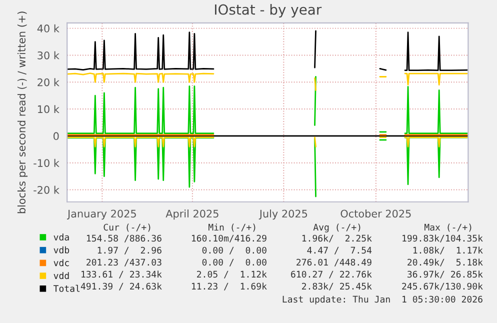 Image resolution: width=497 pixels, height=323 pixels. I want to click on y-tick-label: 0, so click(56, 136).